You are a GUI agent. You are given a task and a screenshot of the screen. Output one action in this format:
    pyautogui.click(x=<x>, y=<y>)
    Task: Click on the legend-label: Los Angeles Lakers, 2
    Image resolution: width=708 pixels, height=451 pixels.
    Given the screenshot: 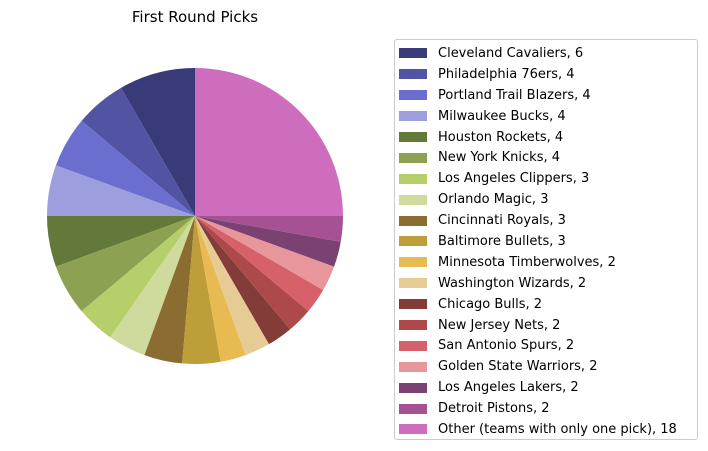 What is the action you would take?
    pyautogui.click(x=508, y=388)
    